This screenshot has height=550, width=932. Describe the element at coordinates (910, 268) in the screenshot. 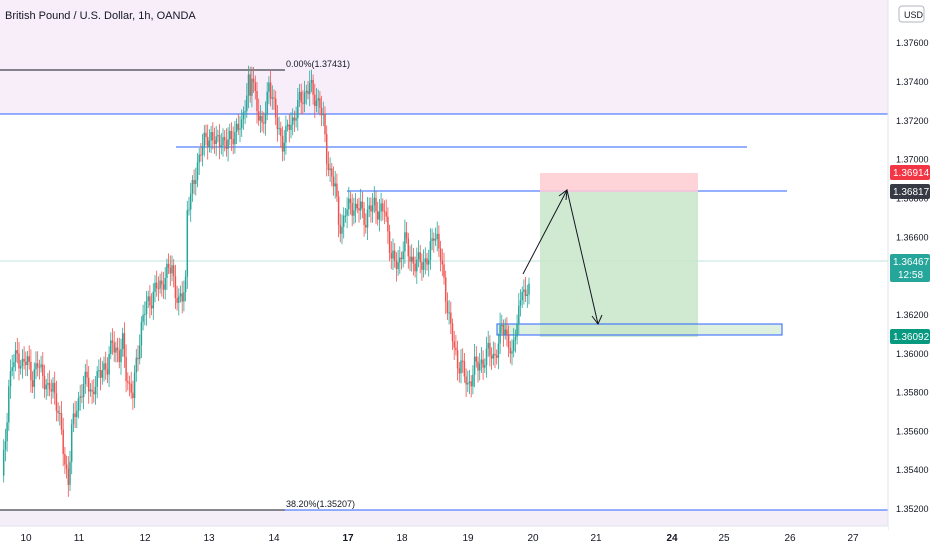

I see `current-price-badge` at that location.